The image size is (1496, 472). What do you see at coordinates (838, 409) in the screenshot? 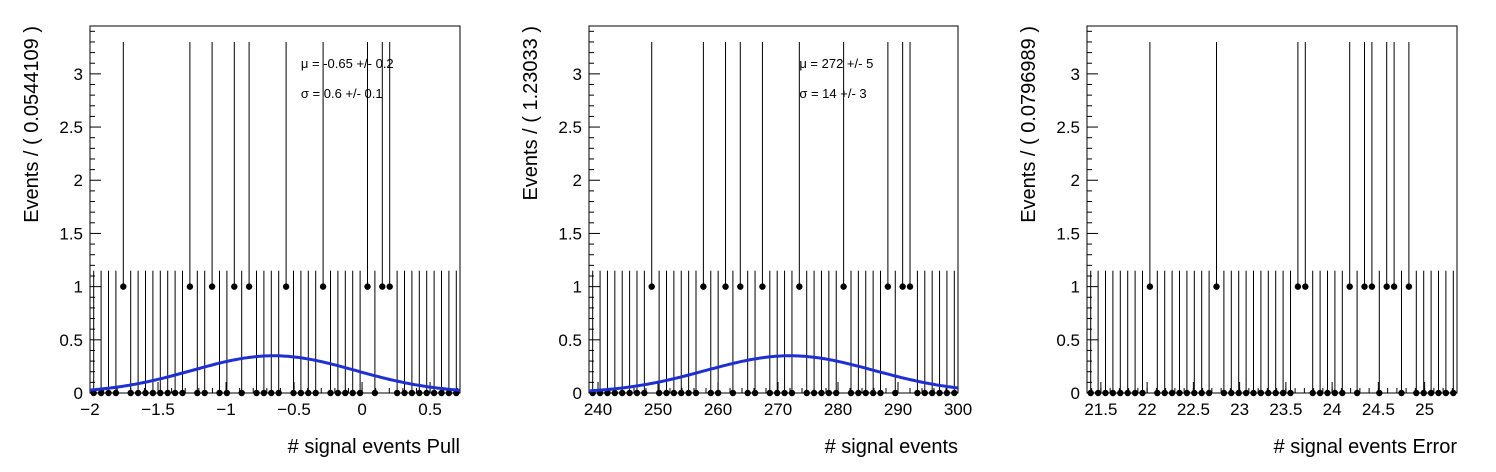
I see `x-tick-label: 280` at bounding box center [838, 409].